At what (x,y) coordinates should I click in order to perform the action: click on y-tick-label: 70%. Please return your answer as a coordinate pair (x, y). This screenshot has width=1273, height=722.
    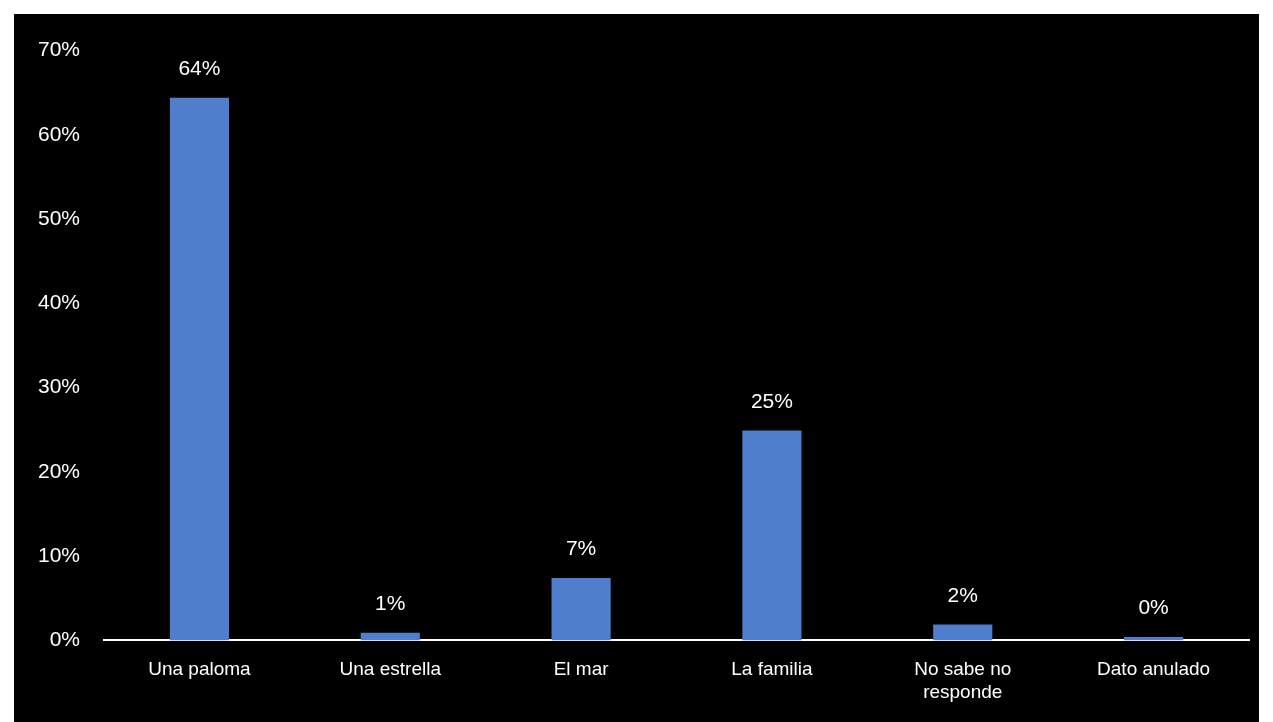
    Looking at the image, I should click on (59, 49).